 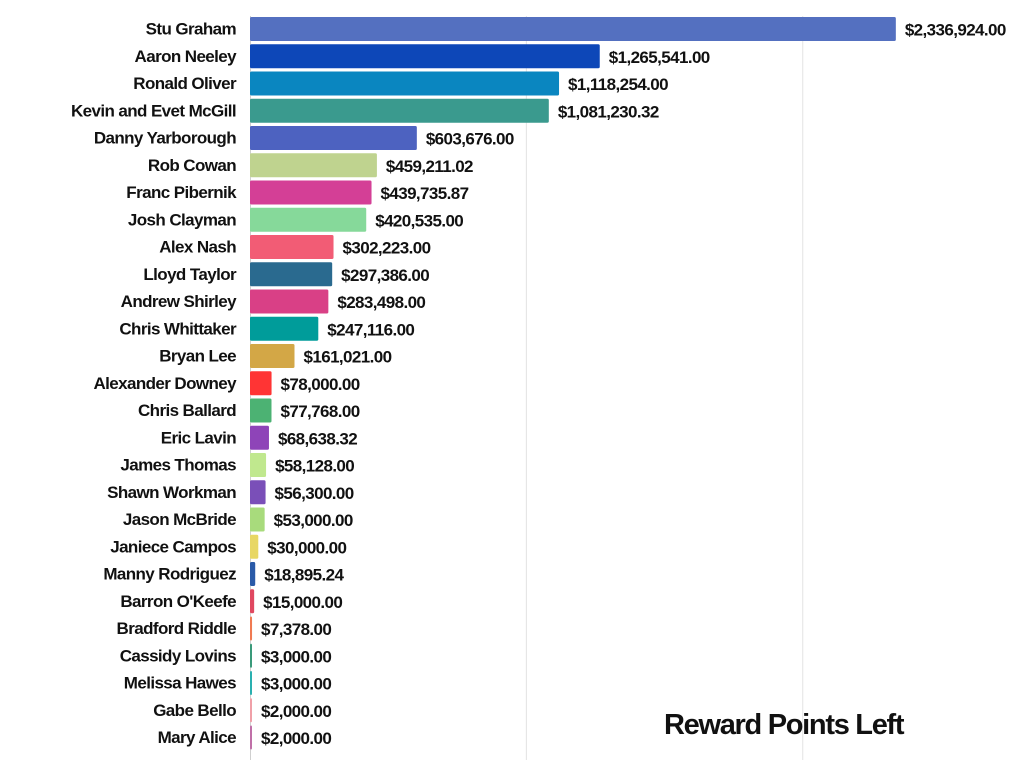 What do you see at coordinates (191, 29) in the screenshot?
I see `category-label: Stu Graham` at bounding box center [191, 29].